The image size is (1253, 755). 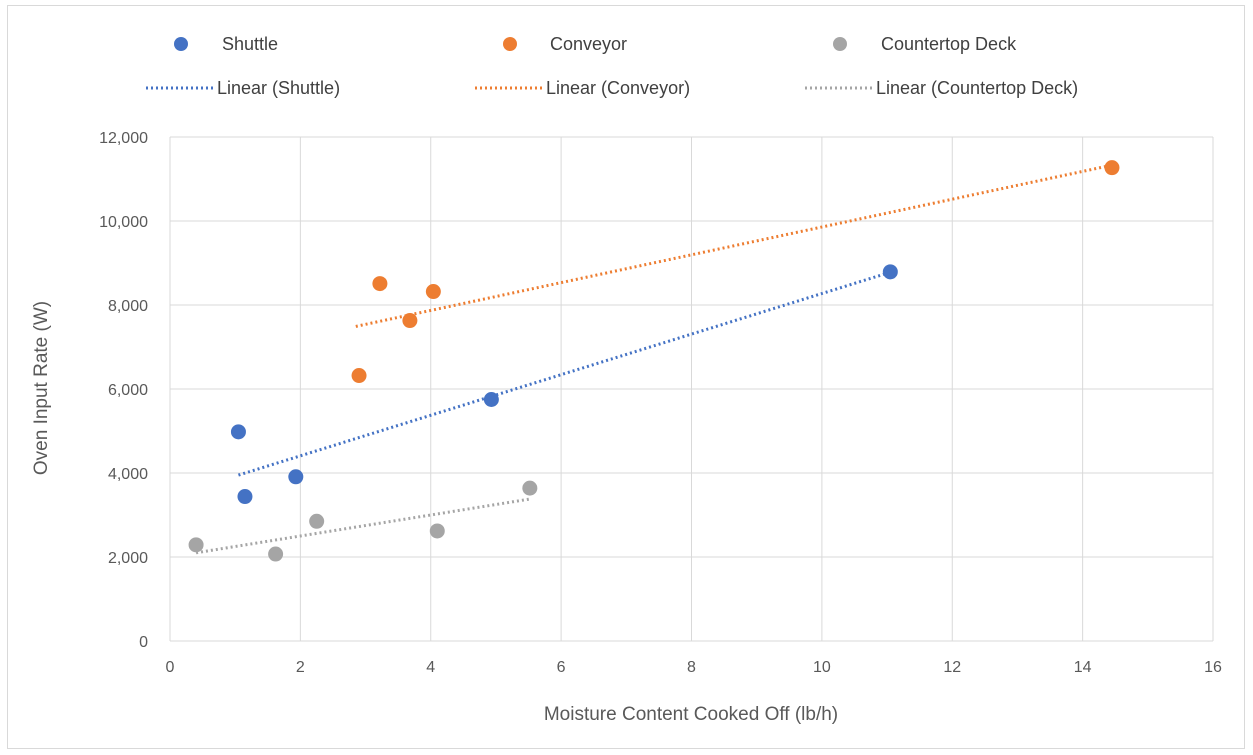 I want to click on x-tick-label: 6, so click(x=561, y=667).